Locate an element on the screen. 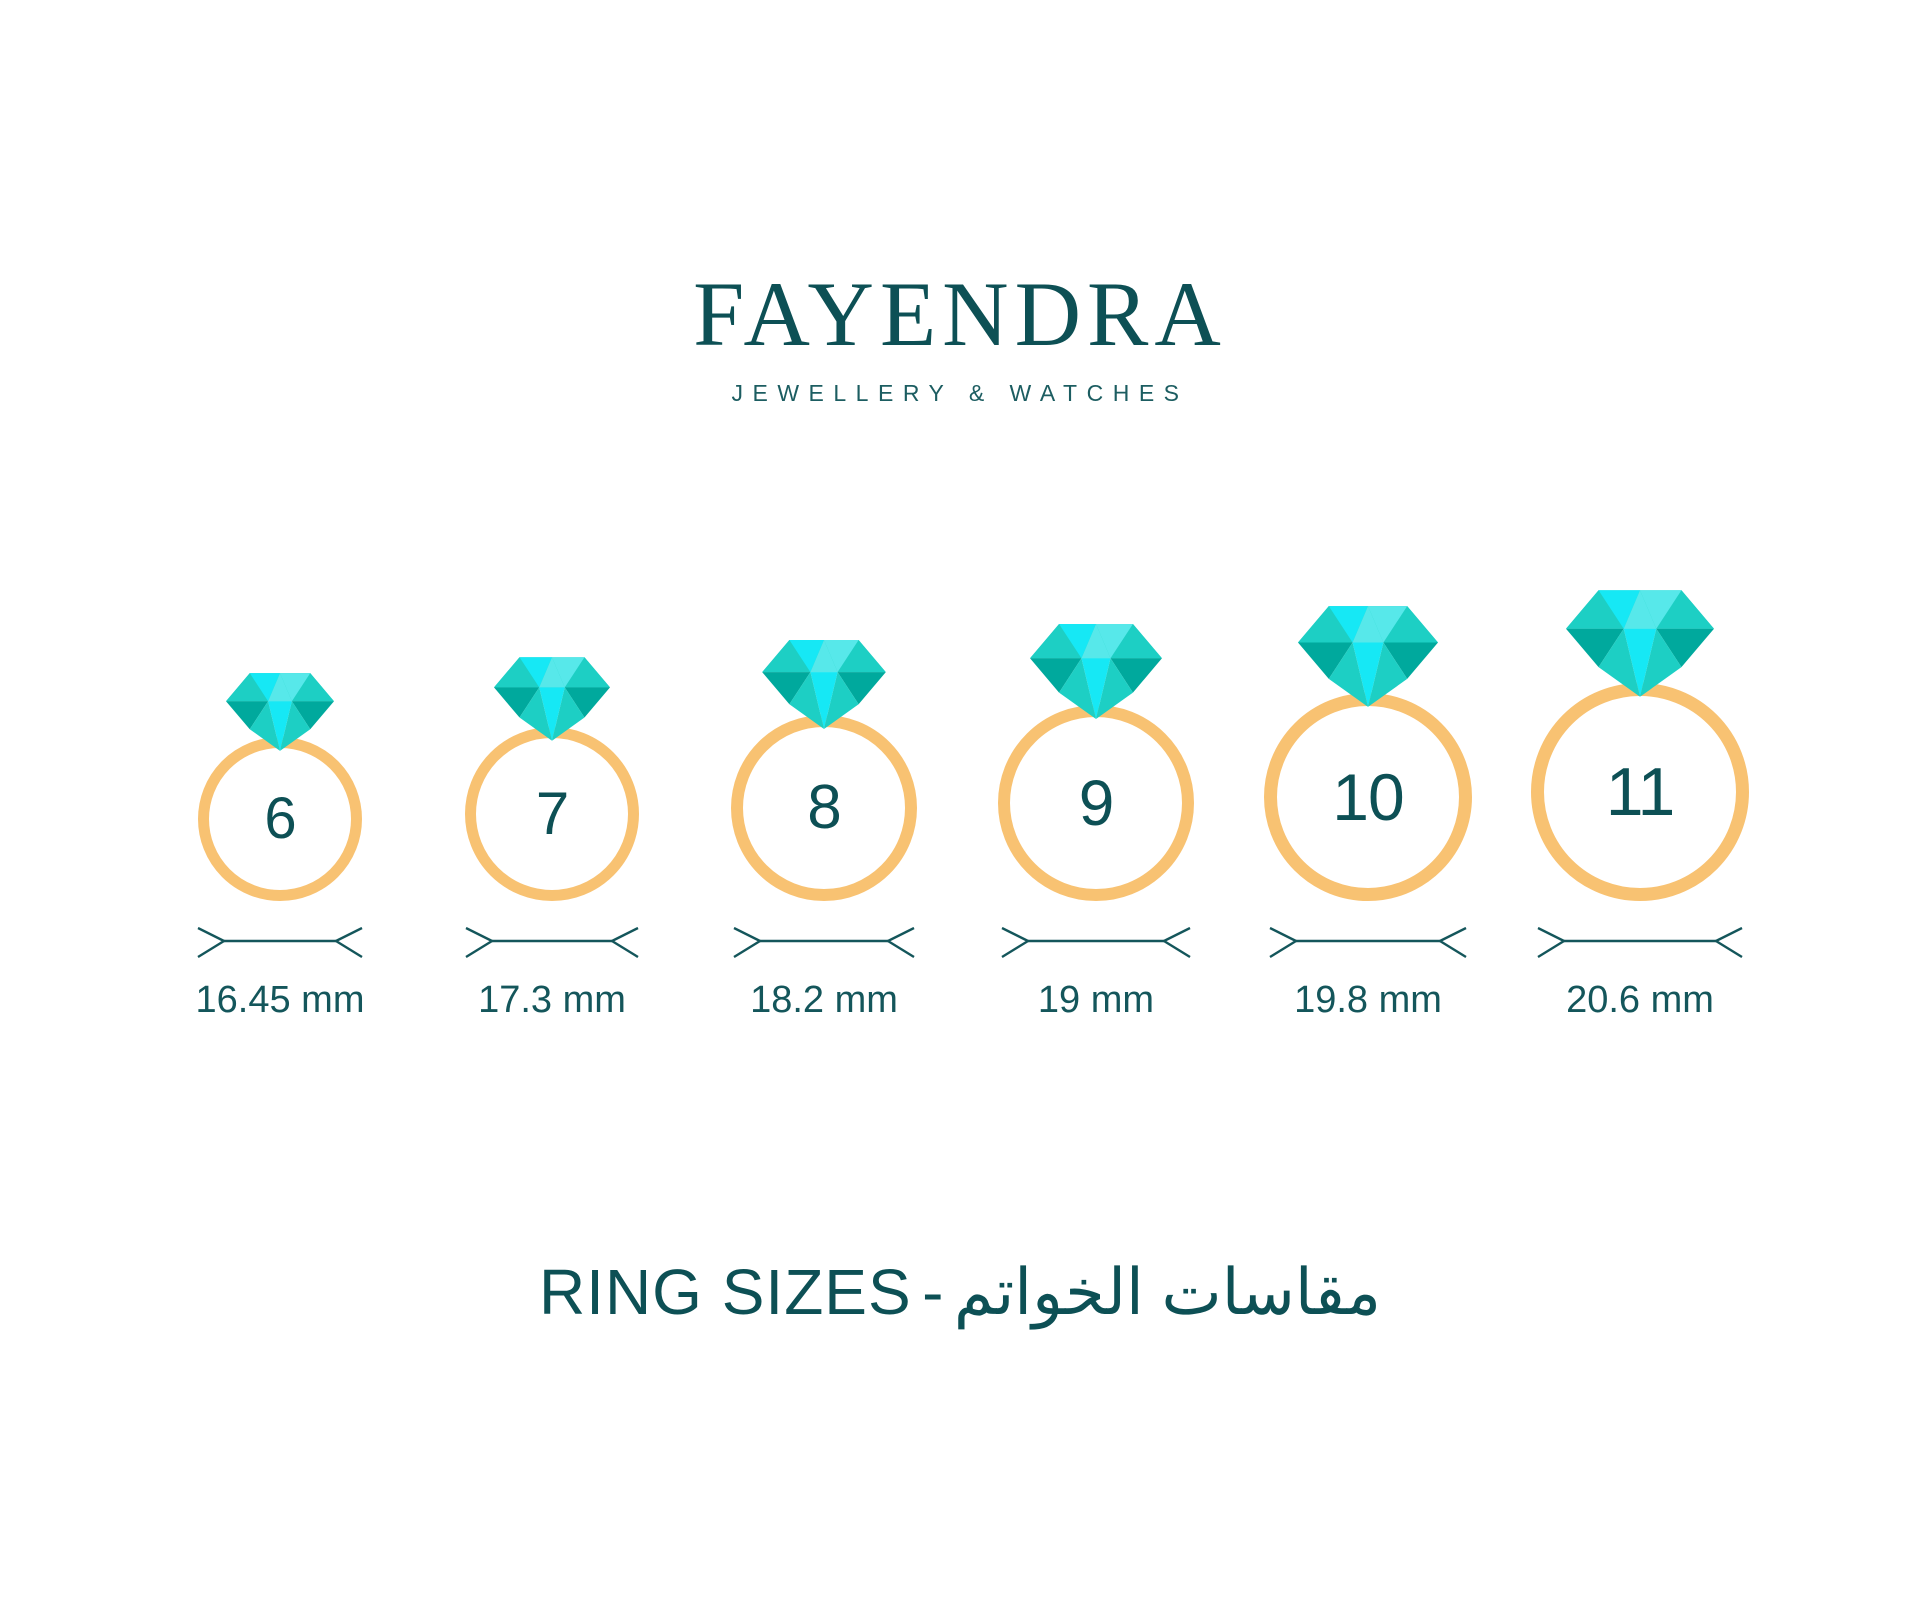 The width and height of the screenshot is (1920, 1601). ring-size-number: 6 is located at coordinates (280, 818).